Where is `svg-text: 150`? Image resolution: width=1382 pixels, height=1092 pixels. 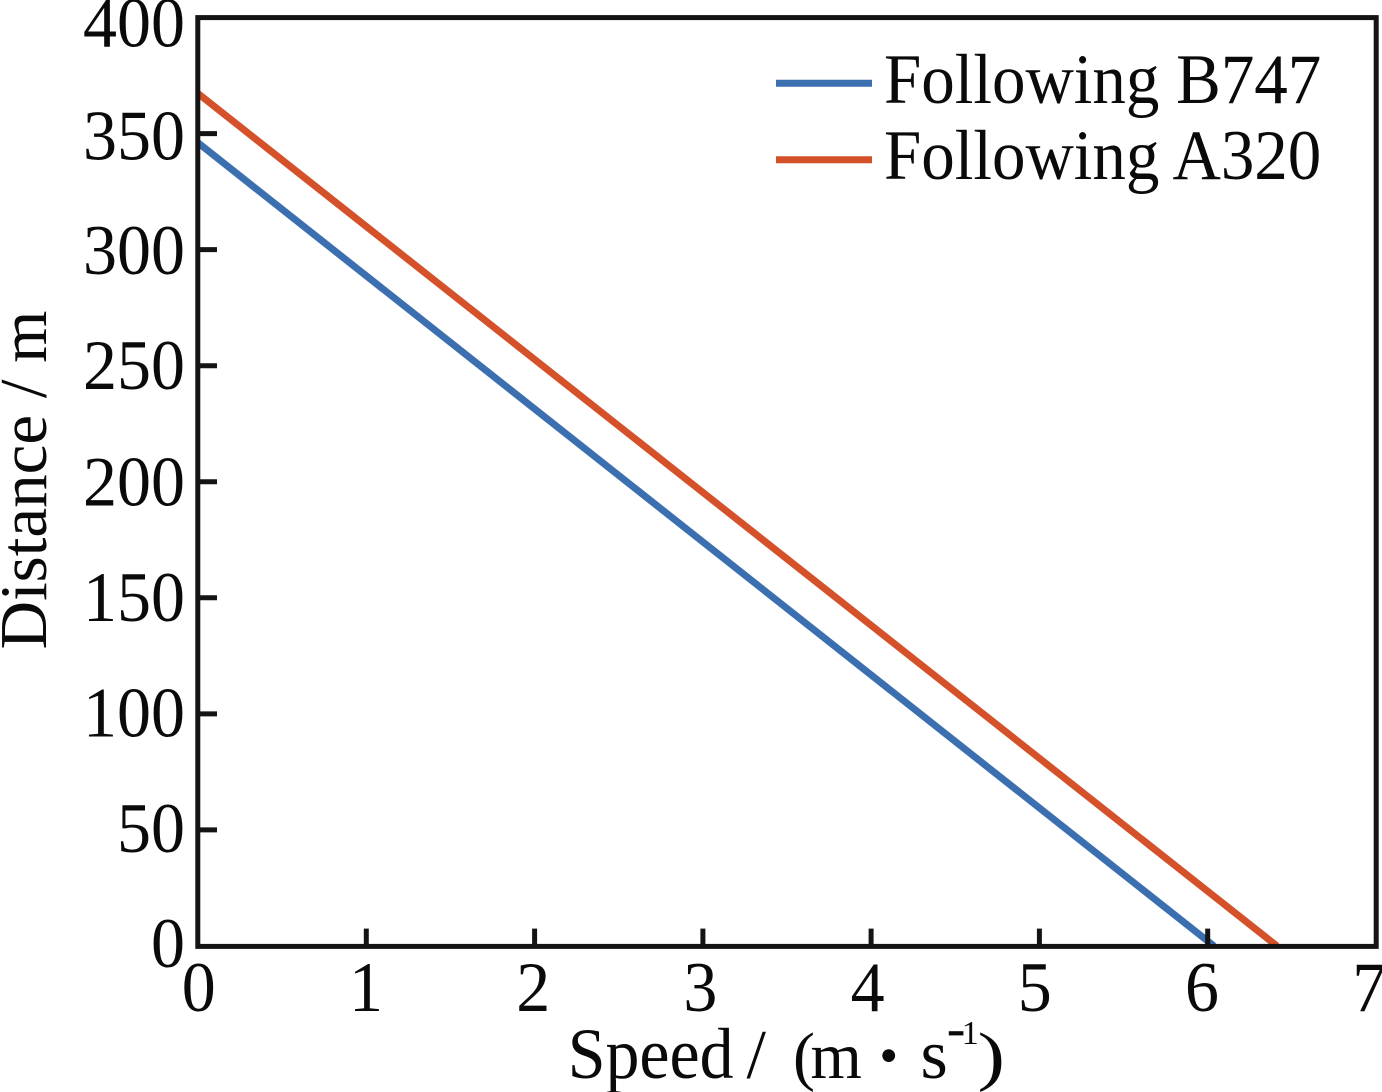
svg-text: 150 is located at coordinates (134, 598).